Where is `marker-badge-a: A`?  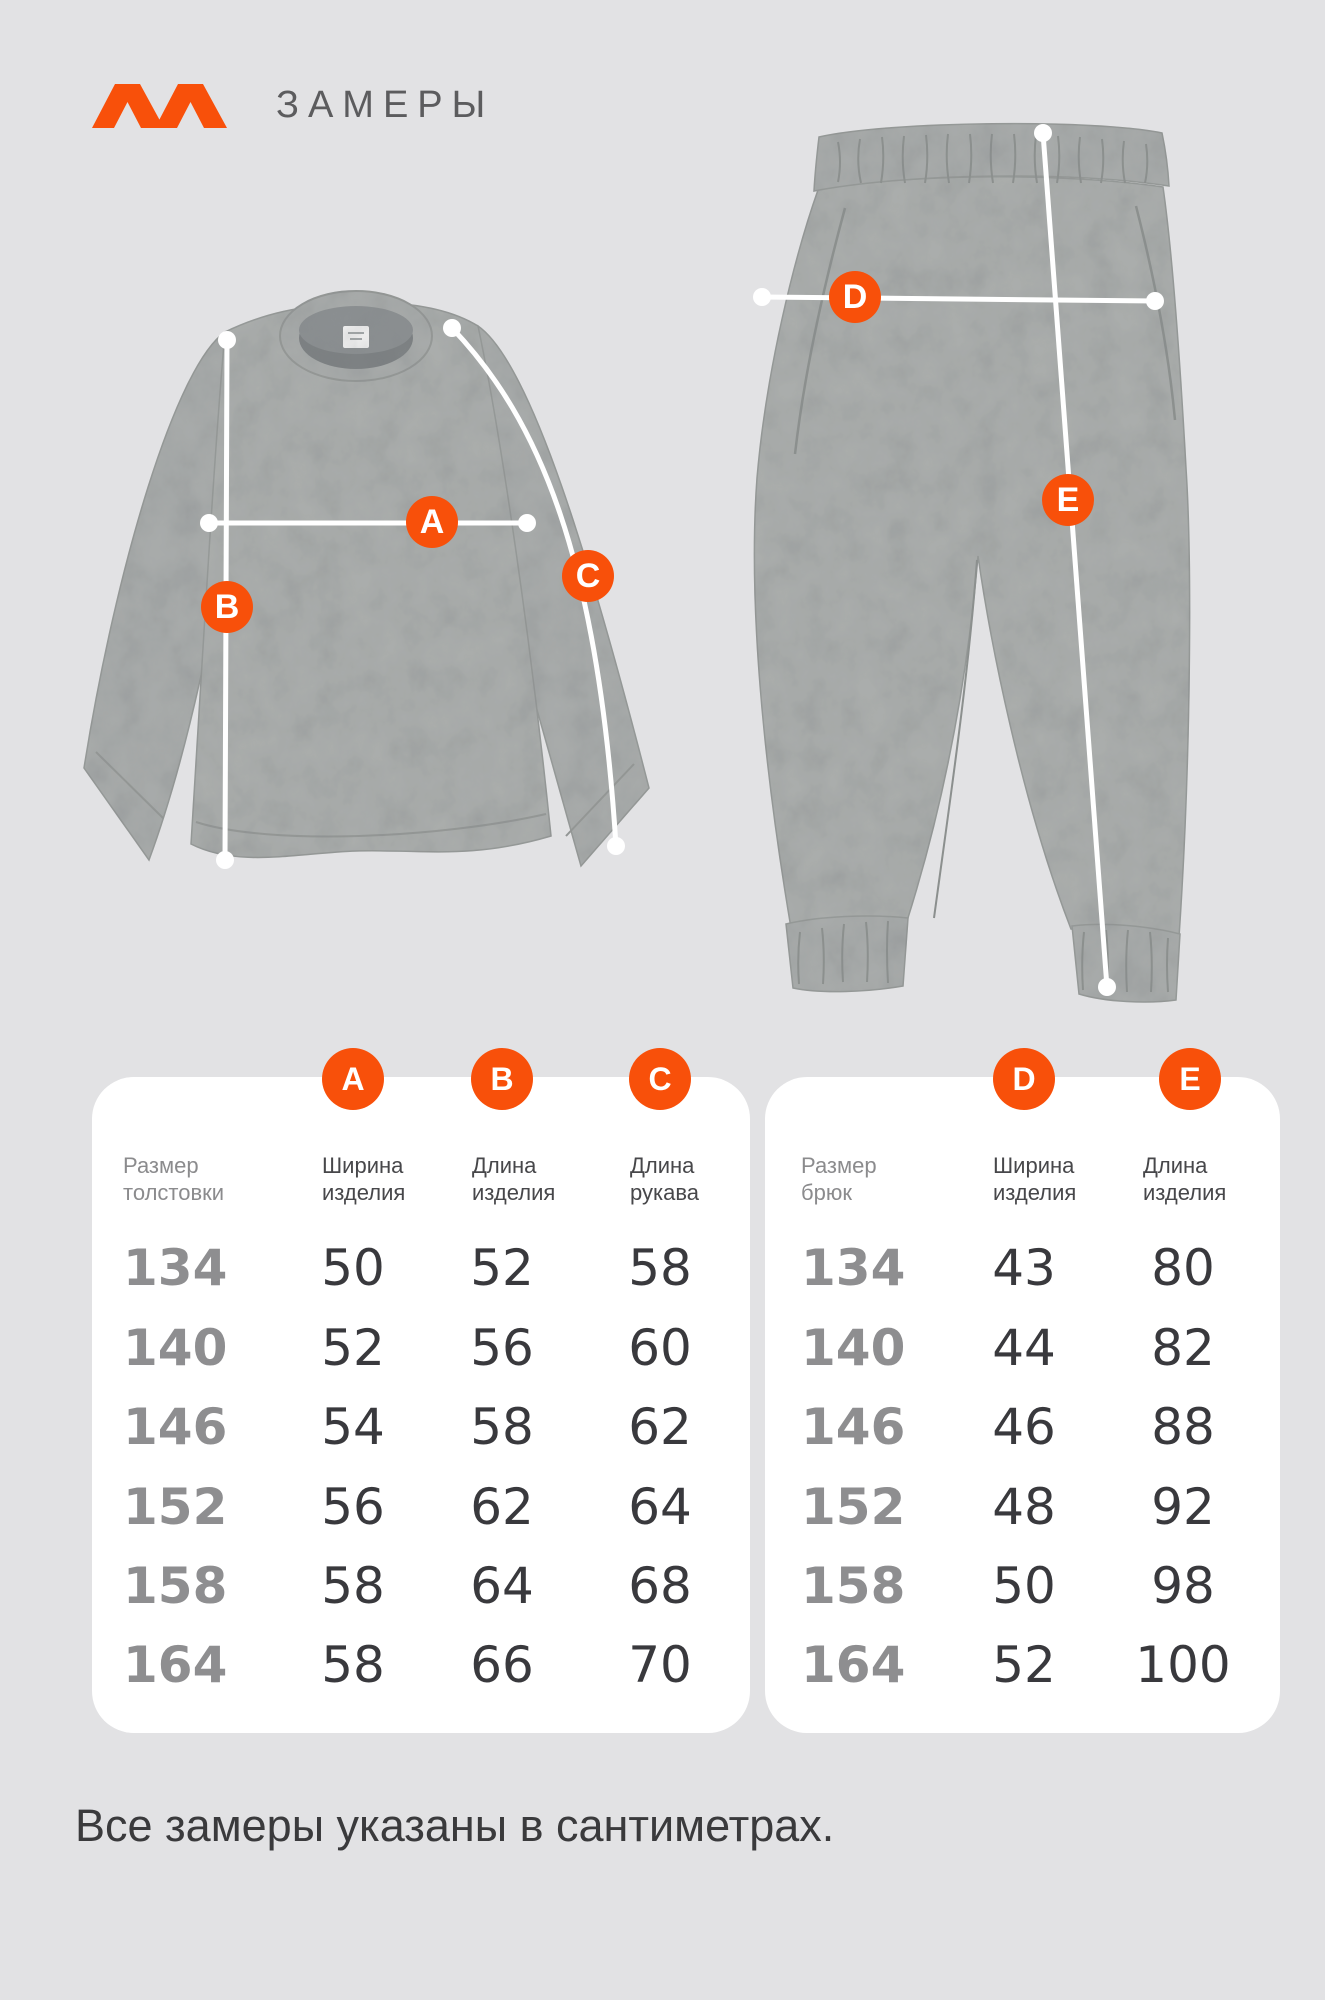
marker-badge-a: A is located at coordinates (432, 522).